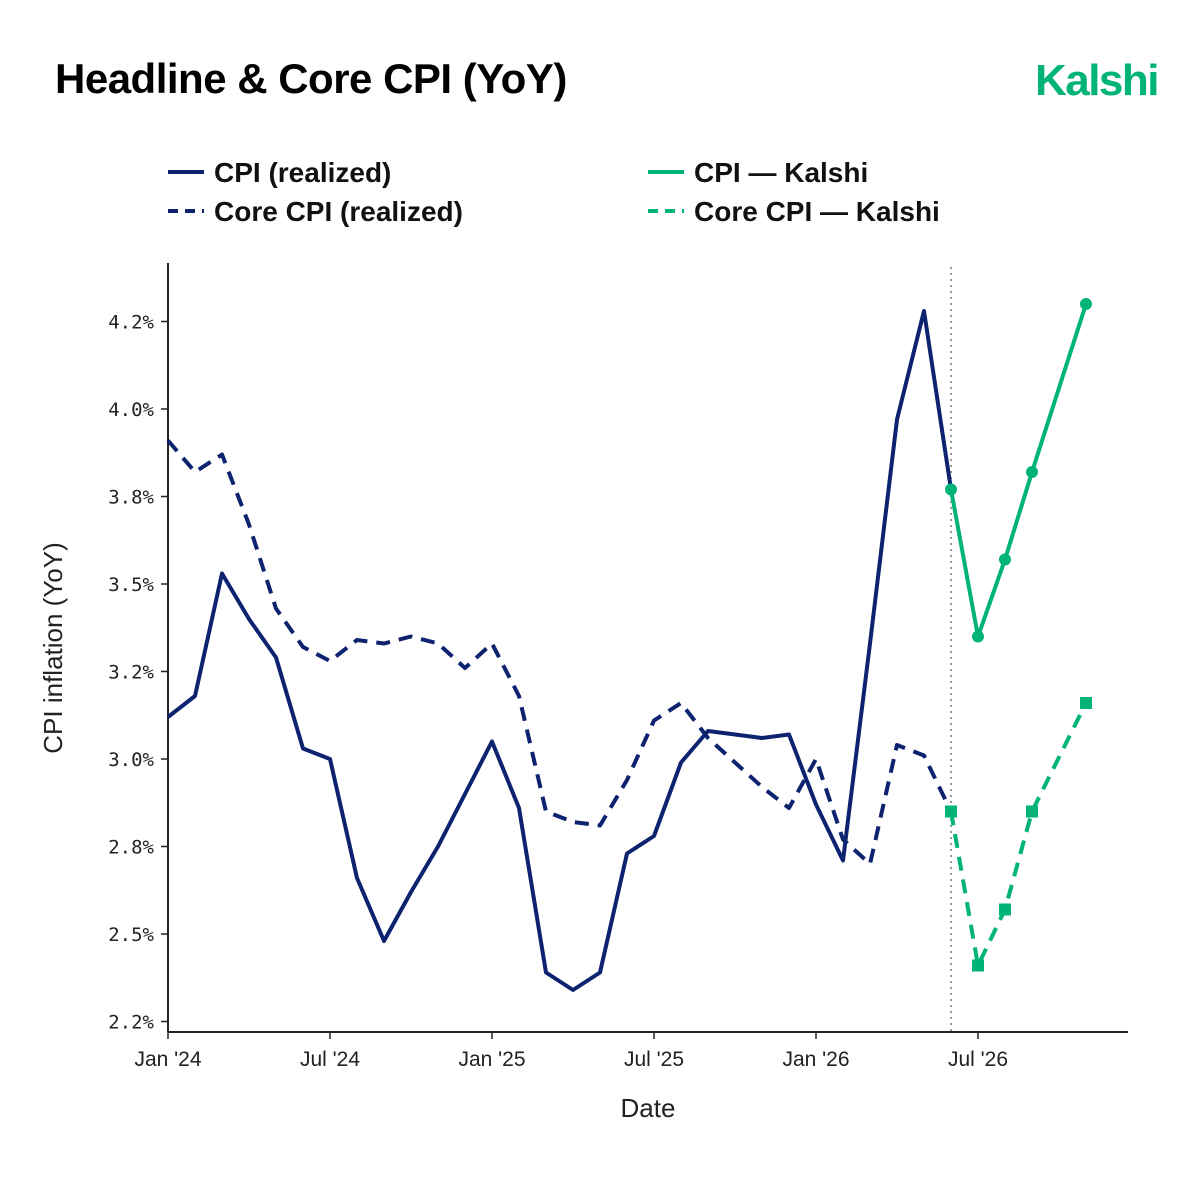 Image resolution: width=1200 pixels, height=1200 pixels. I want to click on x-tick-label: Jul '24, so click(330, 1059).